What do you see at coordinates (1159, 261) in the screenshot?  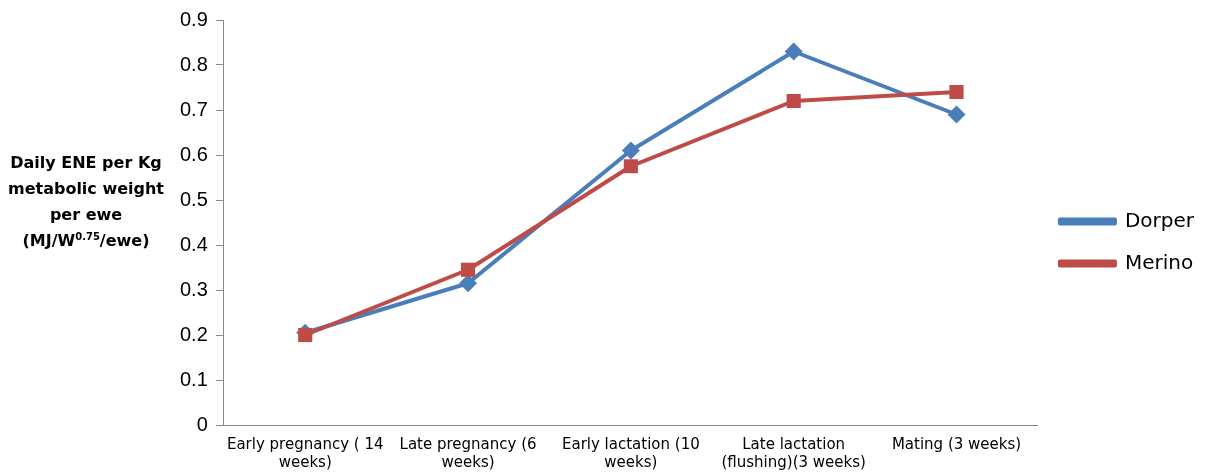 I see `legend-label: Merino` at bounding box center [1159, 261].